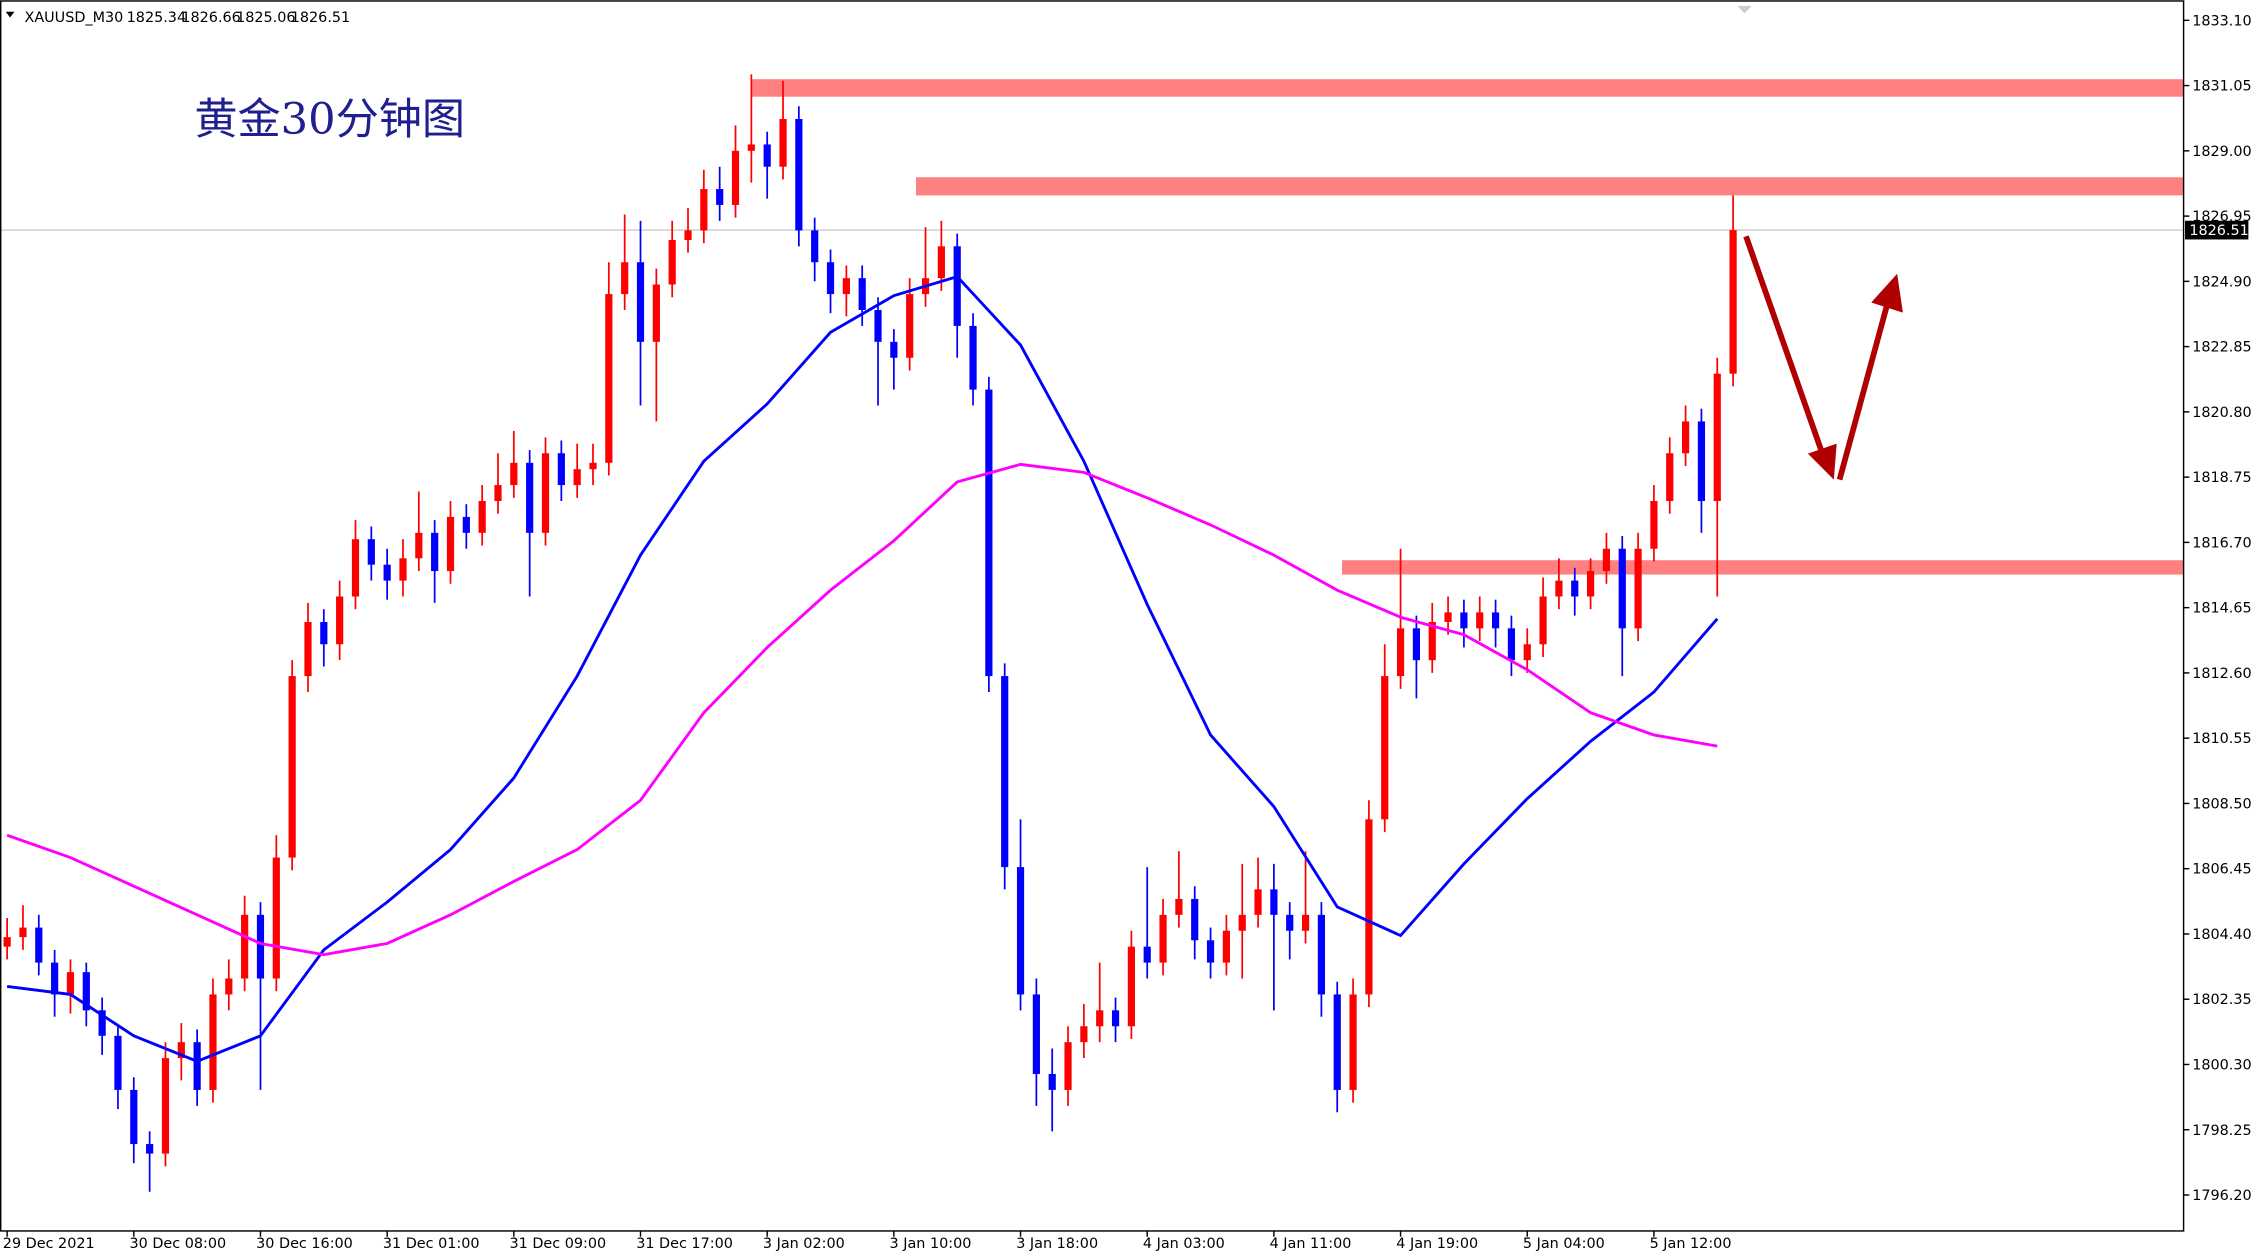 The height and width of the screenshot is (1260, 2257). I want to click on y-tick-label: 1808.50, so click(2221, 804).